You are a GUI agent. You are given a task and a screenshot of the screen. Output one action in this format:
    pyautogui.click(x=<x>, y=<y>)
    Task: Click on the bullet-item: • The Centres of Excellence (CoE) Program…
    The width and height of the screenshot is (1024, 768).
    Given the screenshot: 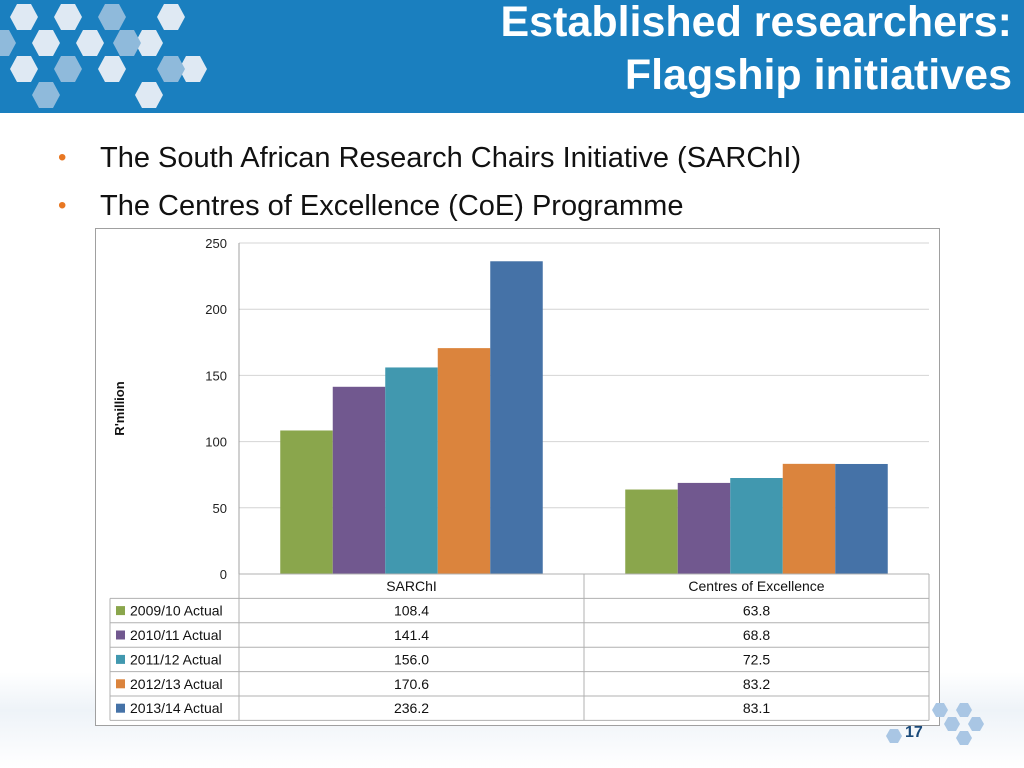 What is the action you would take?
    pyautogui.click(x=429, y=206)
    